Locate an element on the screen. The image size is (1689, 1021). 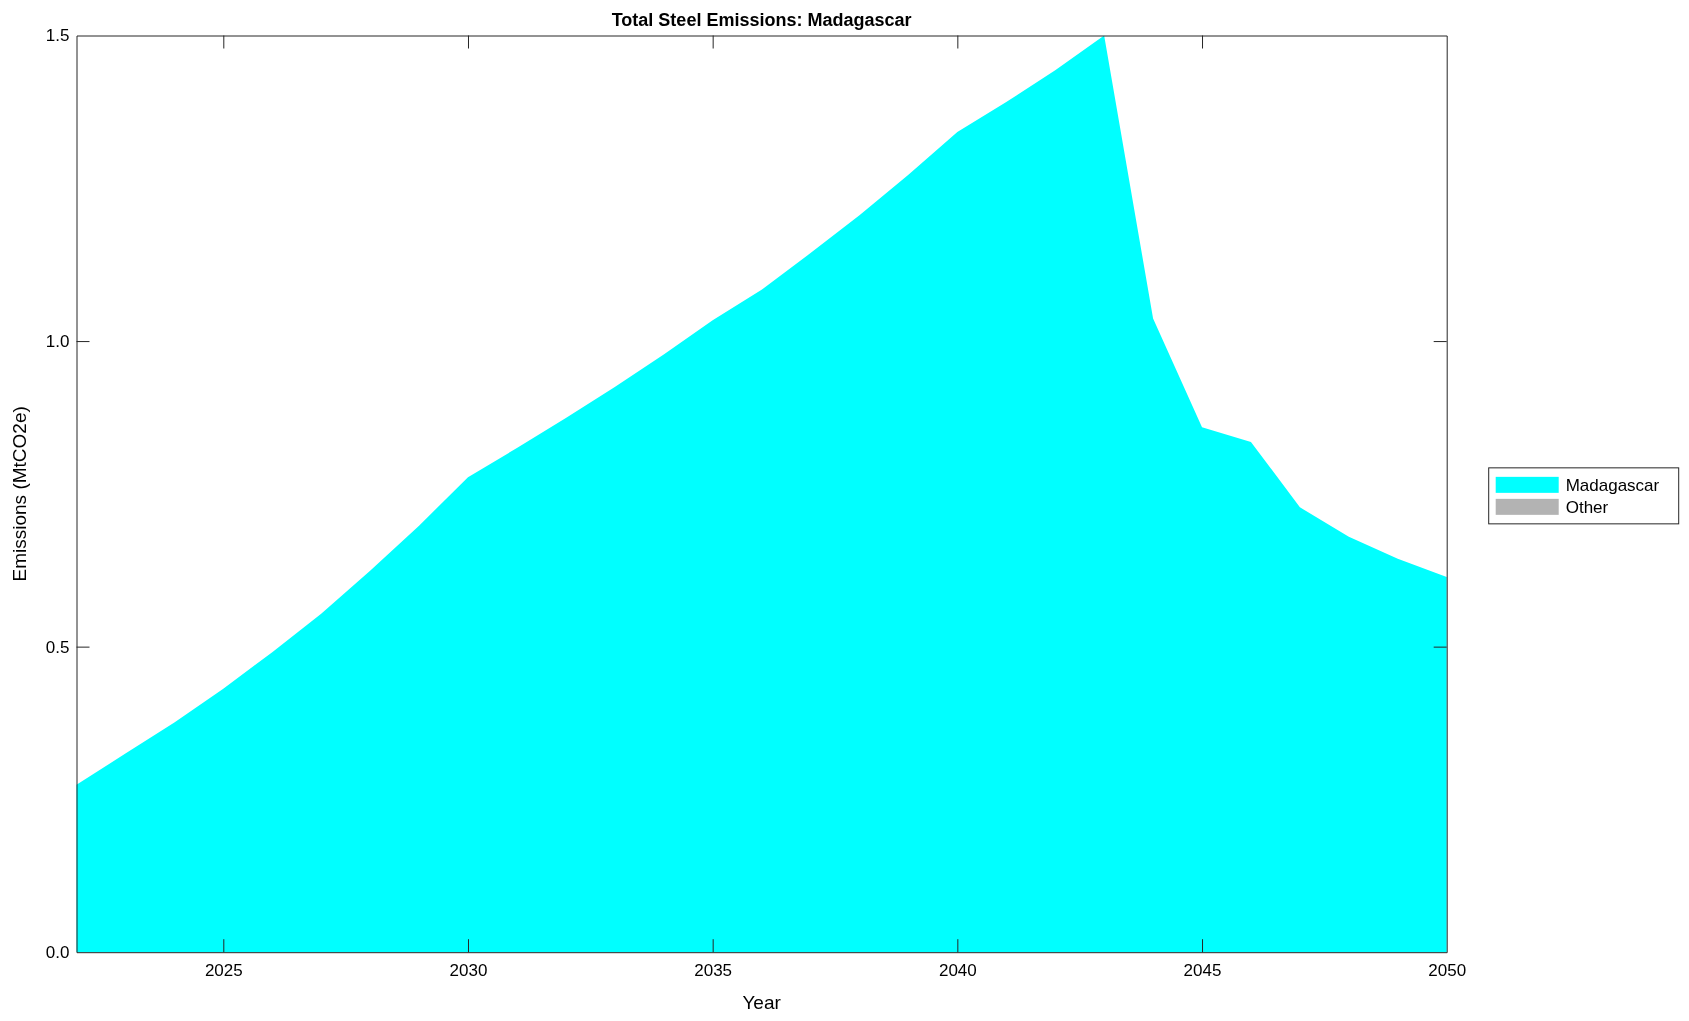
y-tick-label: 0.0 is located at coordinates (57, 953).